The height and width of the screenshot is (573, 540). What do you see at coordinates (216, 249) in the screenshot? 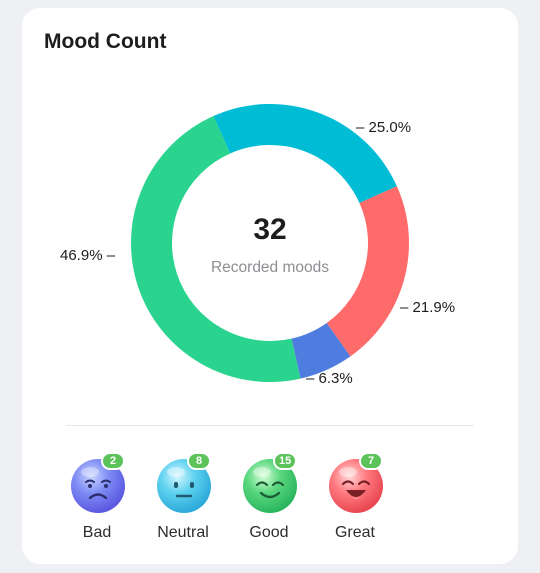
I see `donut-slice-good` at bounding box center [216, 249].